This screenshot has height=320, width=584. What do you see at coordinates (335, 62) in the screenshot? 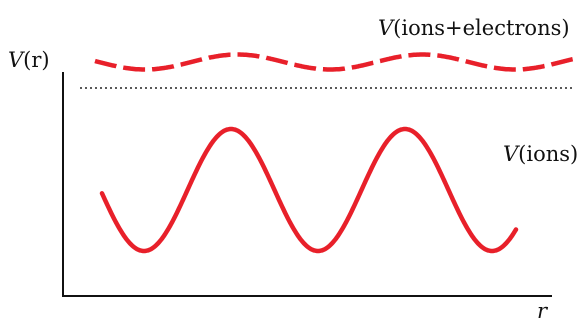
I see `ions-electrons-potential-curve` at bounding box center [335, 62].